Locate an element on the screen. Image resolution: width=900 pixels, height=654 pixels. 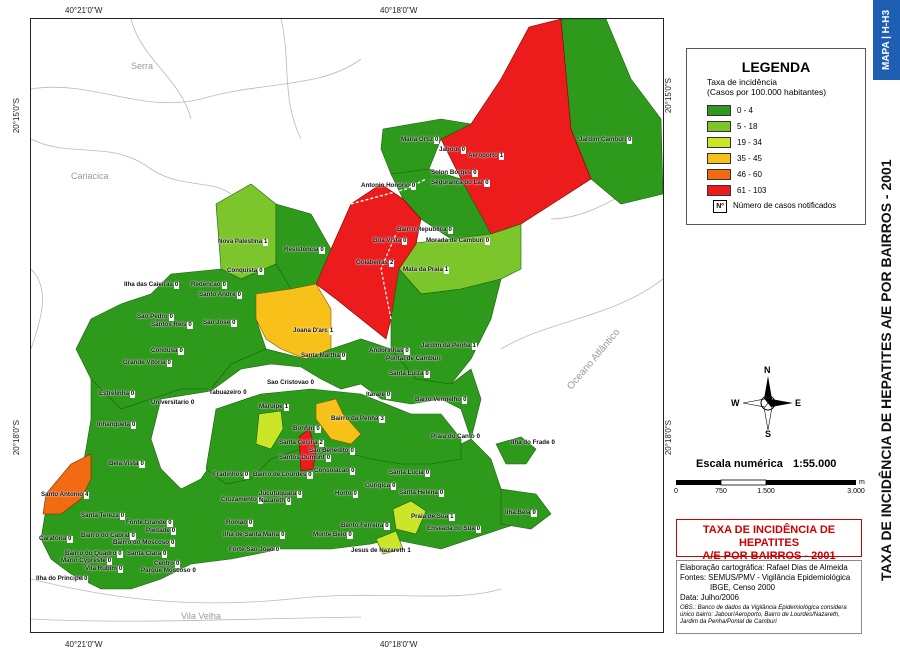
neighborhood-label: Sao Cristovao 0 is located at coordinates (291, 383).